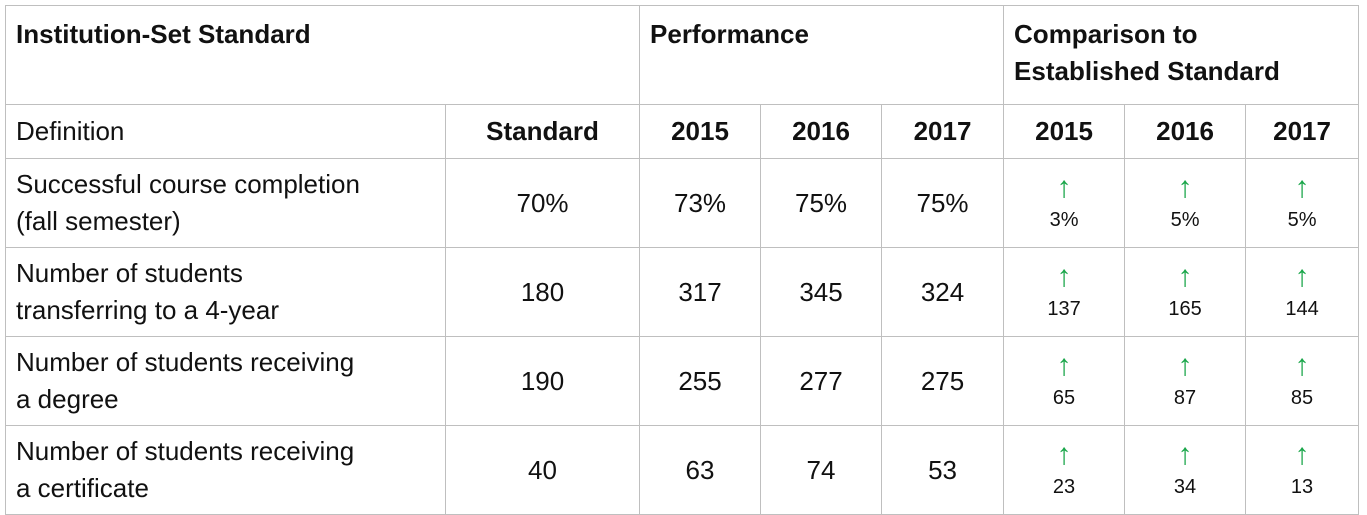 This screenshot has width=1367, height=515. I want to click on comparison-cell: ↑ 65, so click(1064, 381).